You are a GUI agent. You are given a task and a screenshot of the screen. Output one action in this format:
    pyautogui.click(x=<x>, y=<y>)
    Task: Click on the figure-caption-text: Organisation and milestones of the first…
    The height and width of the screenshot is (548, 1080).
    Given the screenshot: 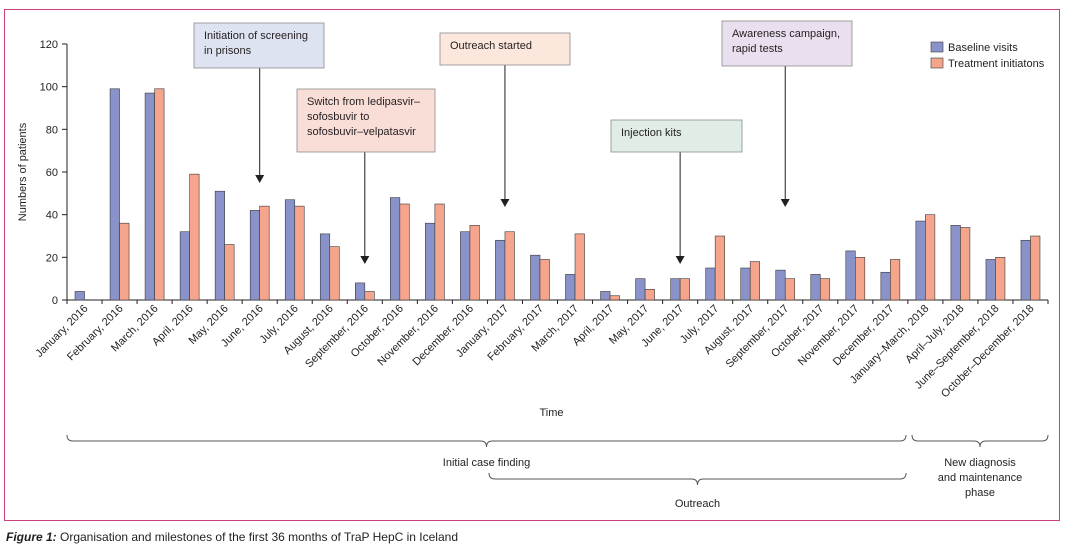 What is the action you would take?
    pyautogui.click(x=257, y=537)
    